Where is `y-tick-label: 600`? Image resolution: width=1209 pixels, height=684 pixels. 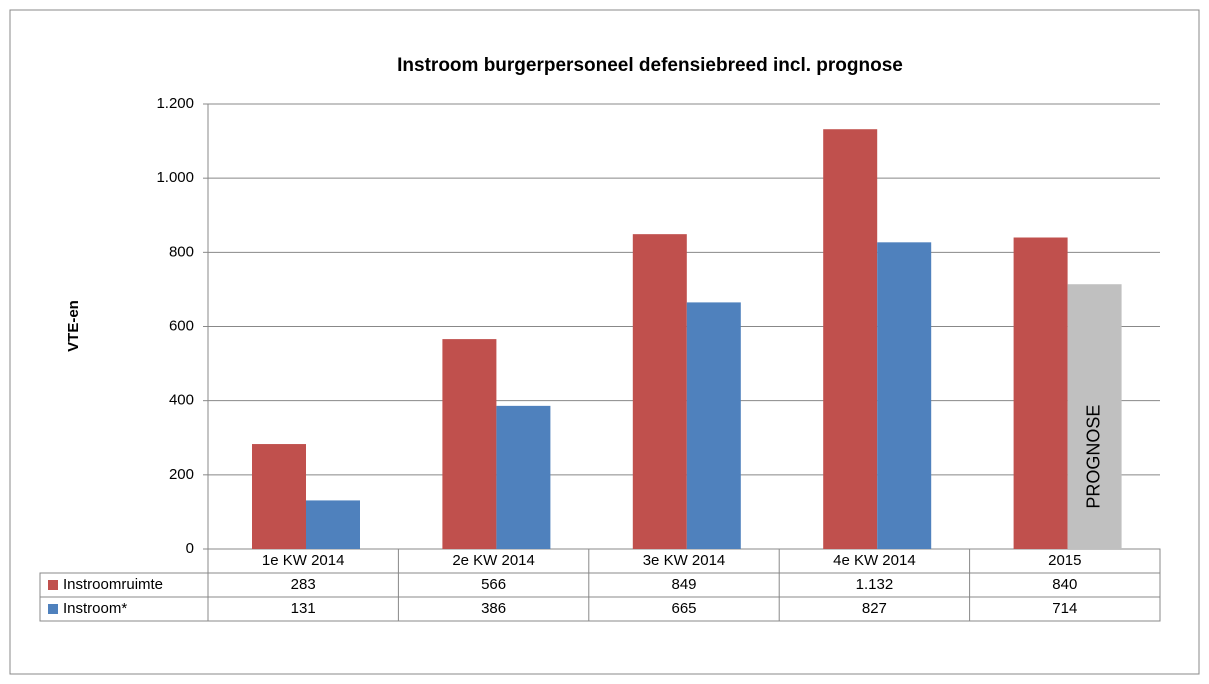
y-tick-label: 600 is located at coordinates (181, 325).